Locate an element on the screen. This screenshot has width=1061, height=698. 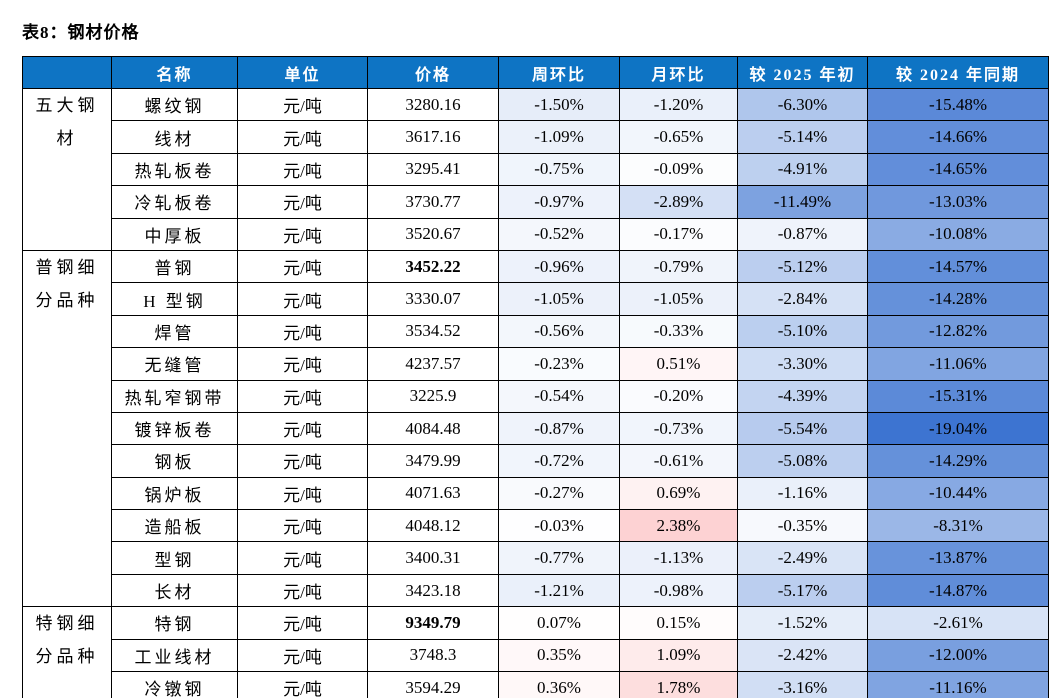
row-yoy-cell: -11.16% is located at coordinates (958, 684).